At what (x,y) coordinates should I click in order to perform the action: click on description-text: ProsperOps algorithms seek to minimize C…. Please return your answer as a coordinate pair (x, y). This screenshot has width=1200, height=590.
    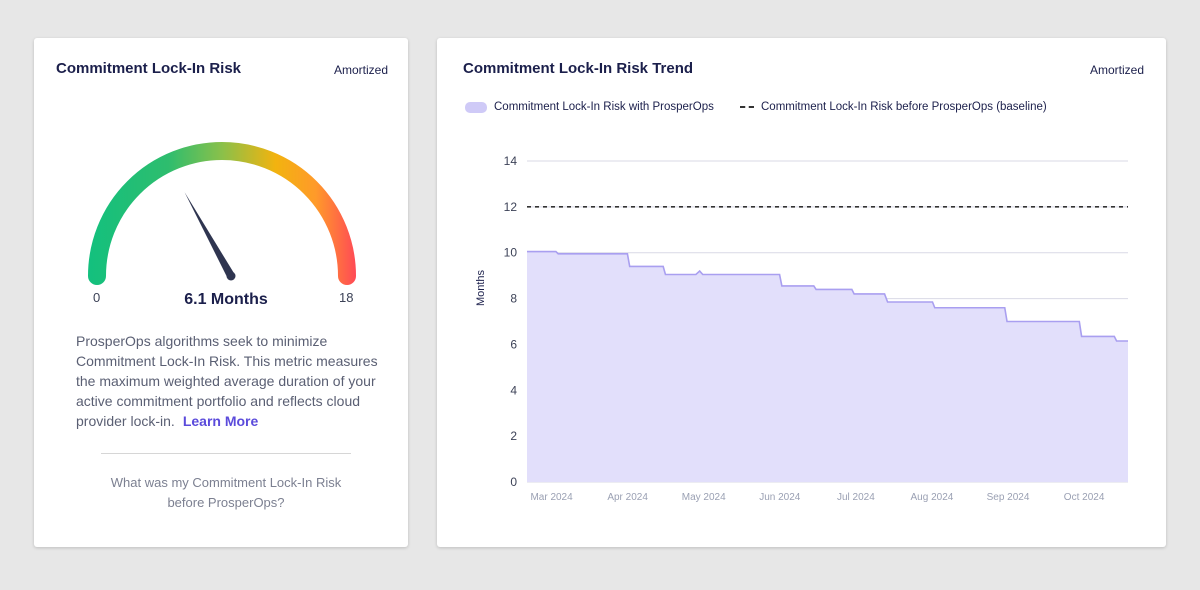
    Looking at the image, I should click on (227, 381).